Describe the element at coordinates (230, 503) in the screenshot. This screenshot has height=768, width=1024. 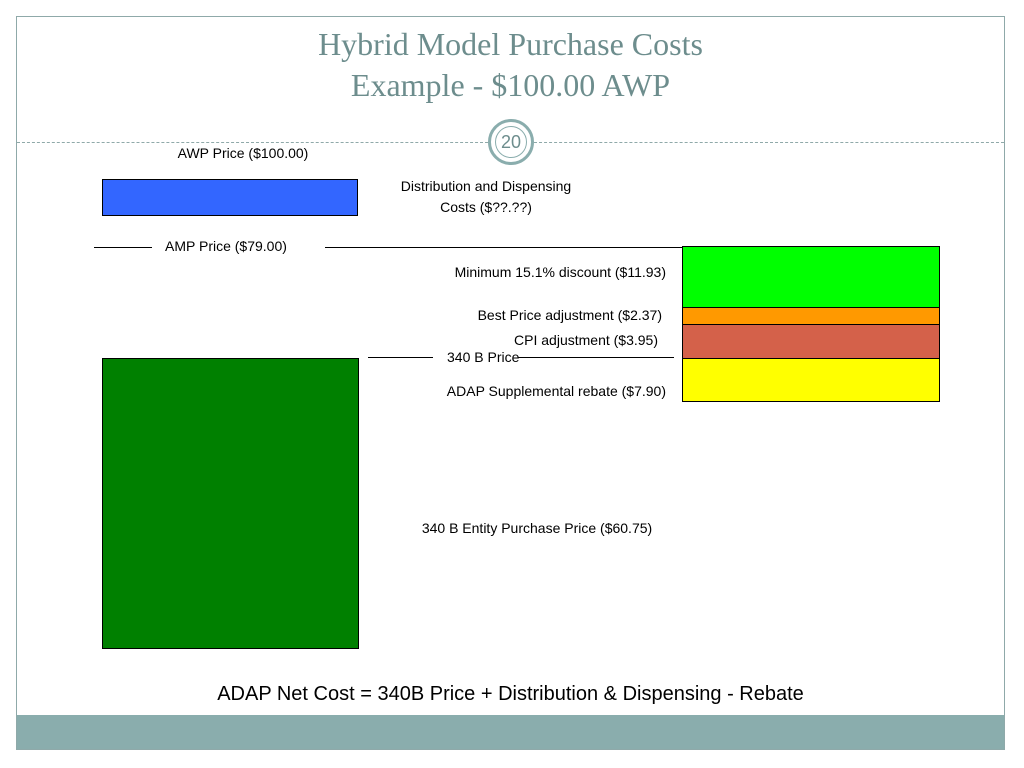
I see `entity-purchase-bar` at that location.